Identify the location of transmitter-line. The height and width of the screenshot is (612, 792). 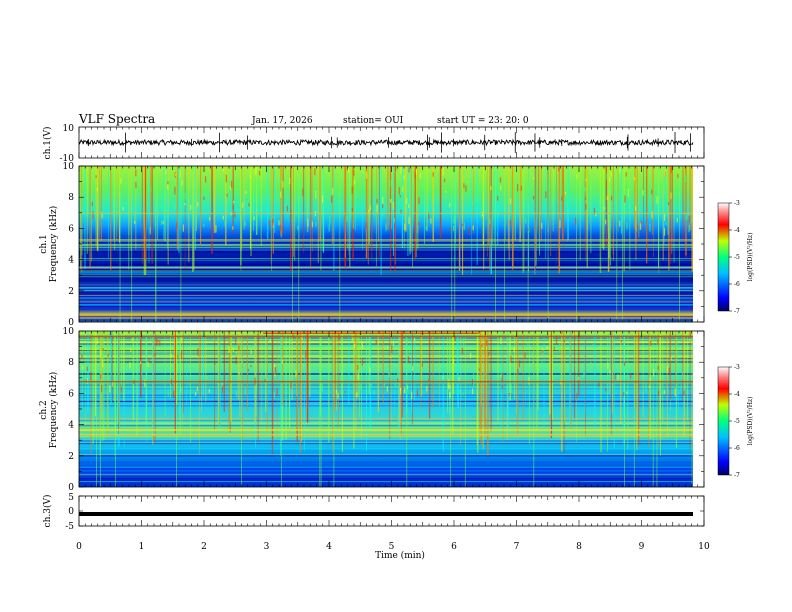
(386, 430).